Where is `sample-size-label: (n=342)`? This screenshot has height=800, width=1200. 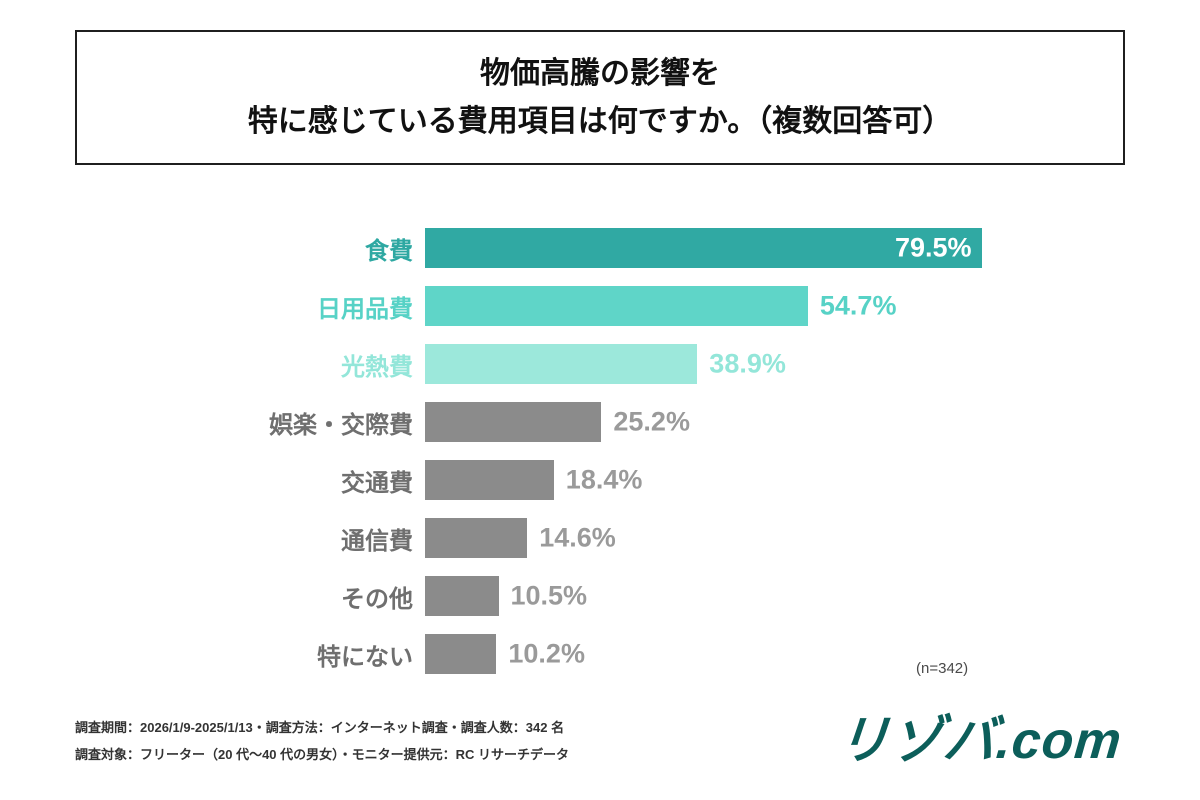
sample-size-label: (n=342) is located at coordinates (942, 668).